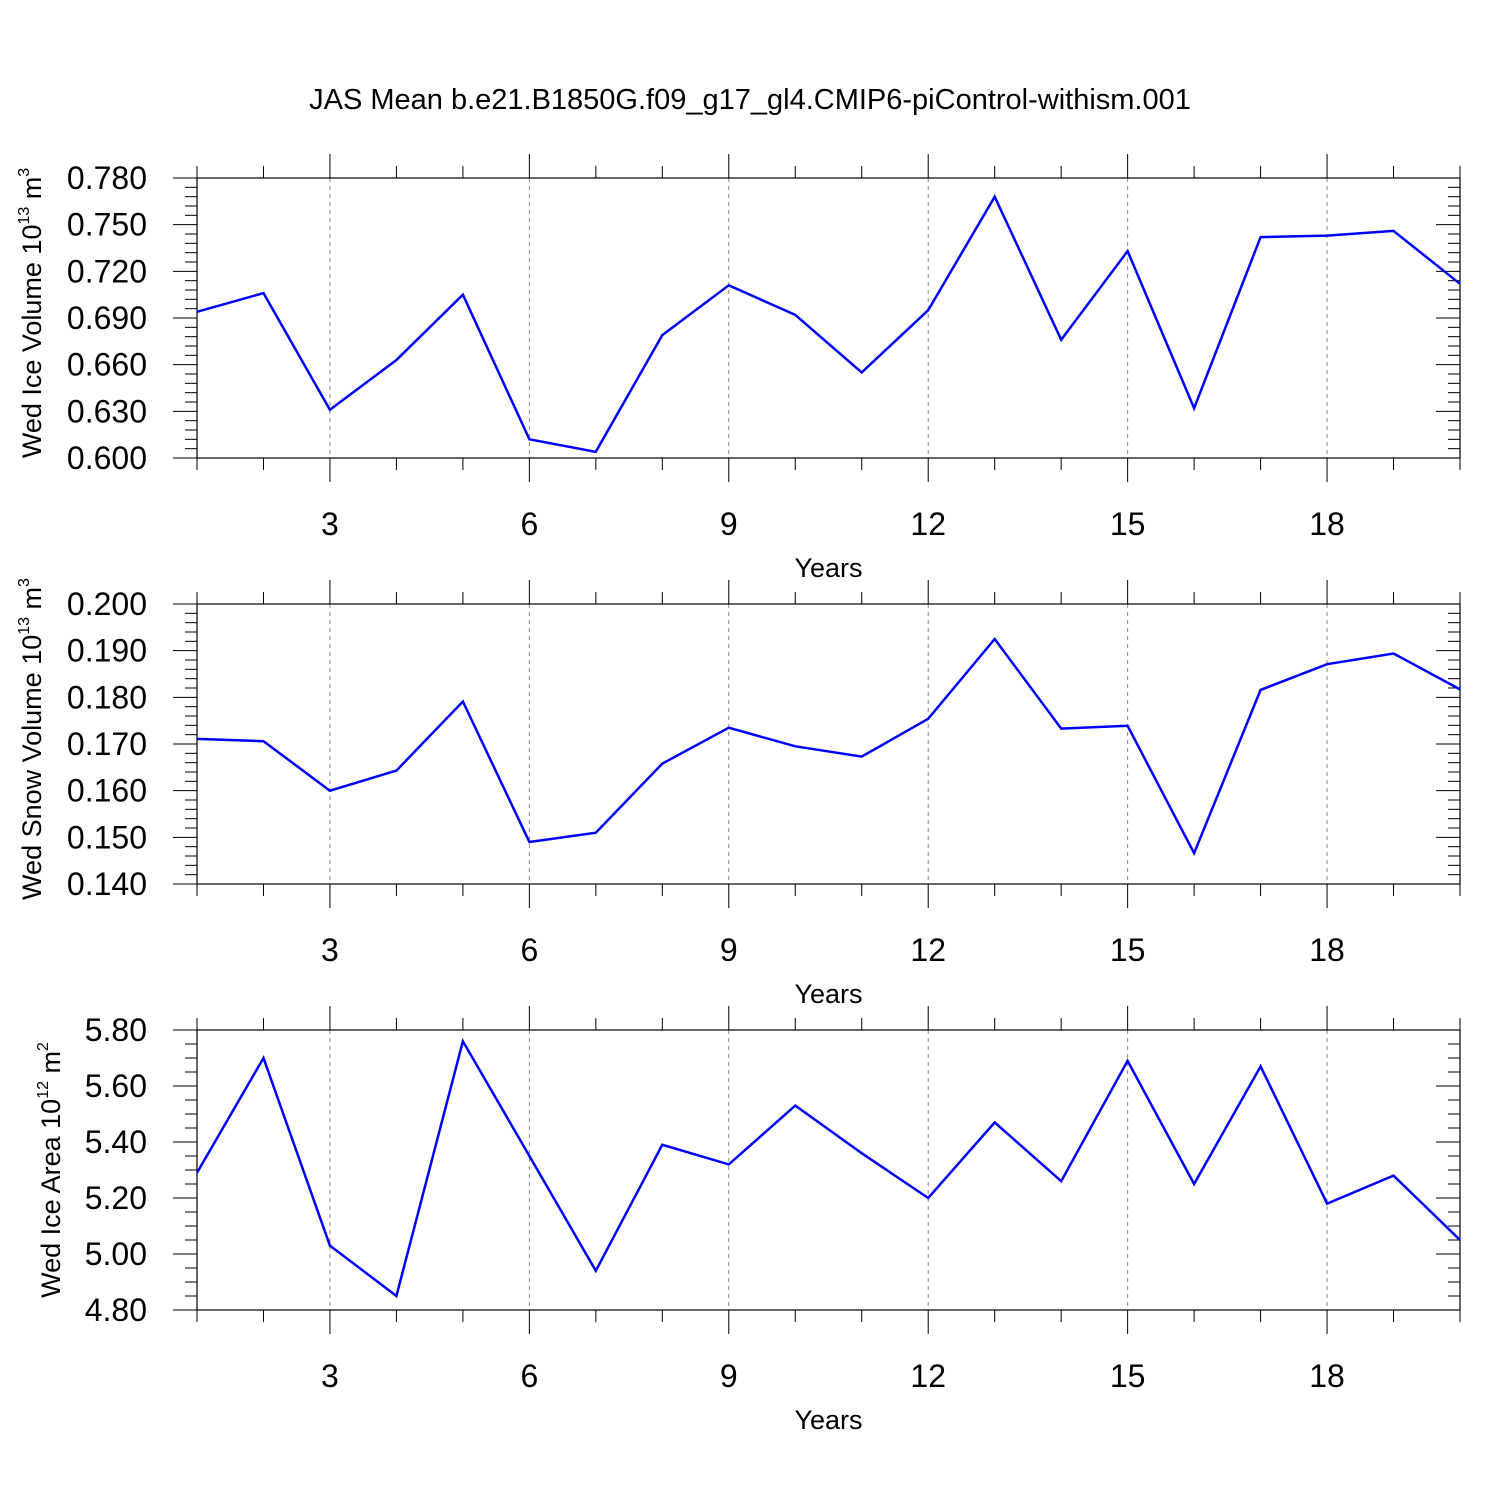 The width and height of the screenshot is (1500, 1500). I want to click on y-tick-label: 0.190, so click(107, 651).